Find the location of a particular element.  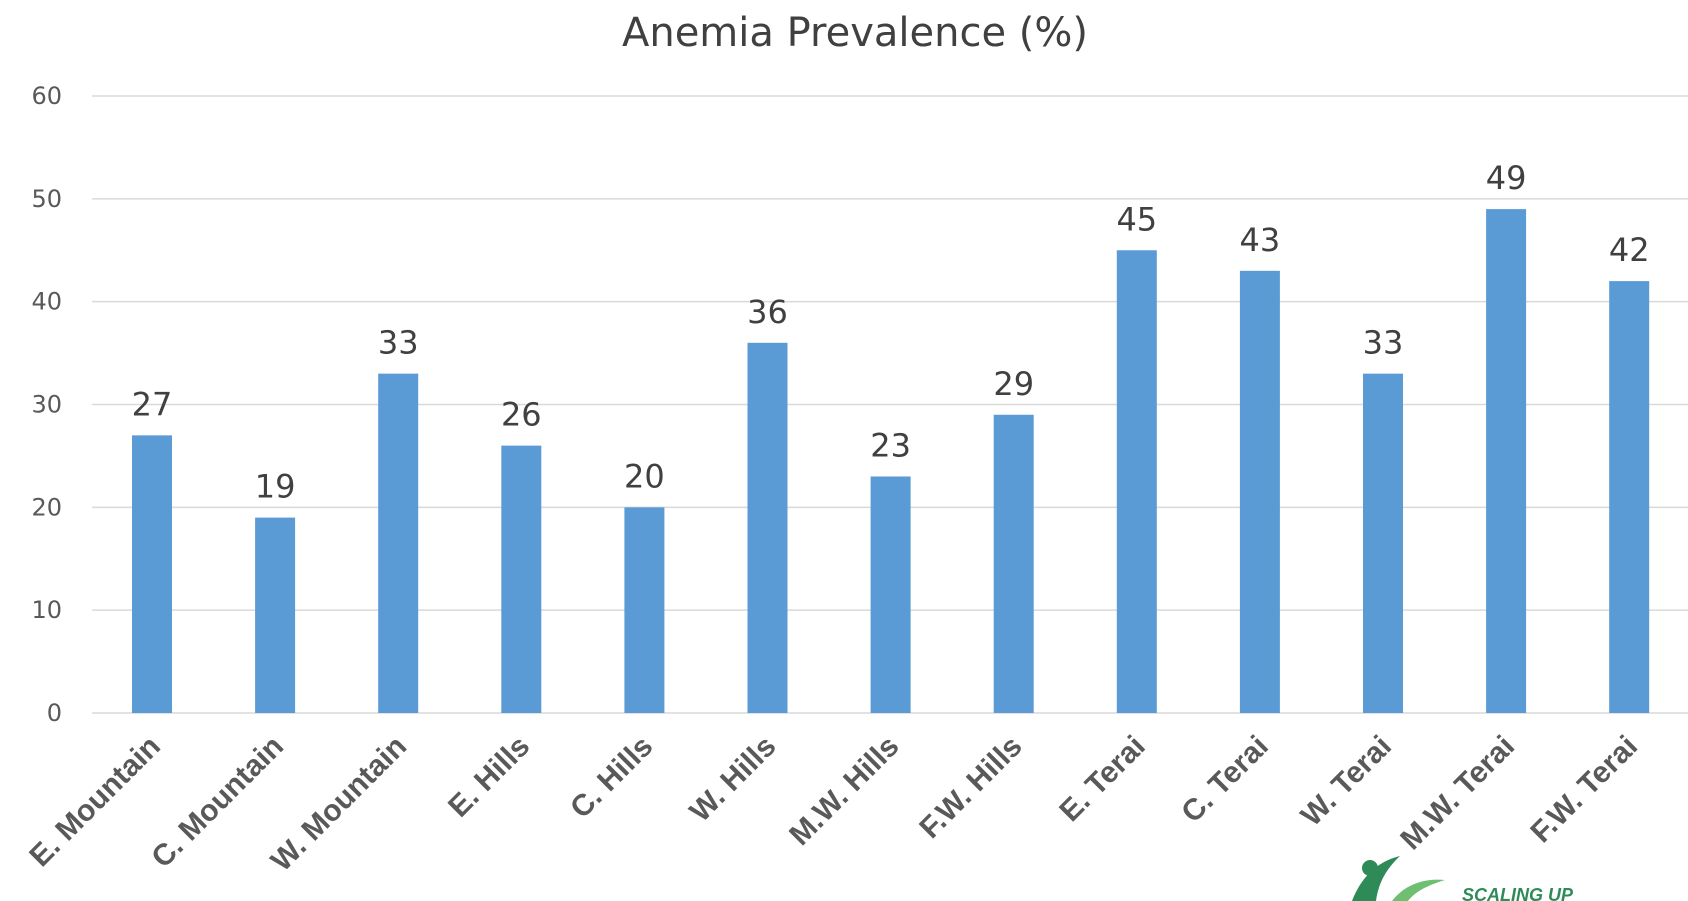

chart-title: Anemia Prevalence (%) is located at coordinates (855, 33).